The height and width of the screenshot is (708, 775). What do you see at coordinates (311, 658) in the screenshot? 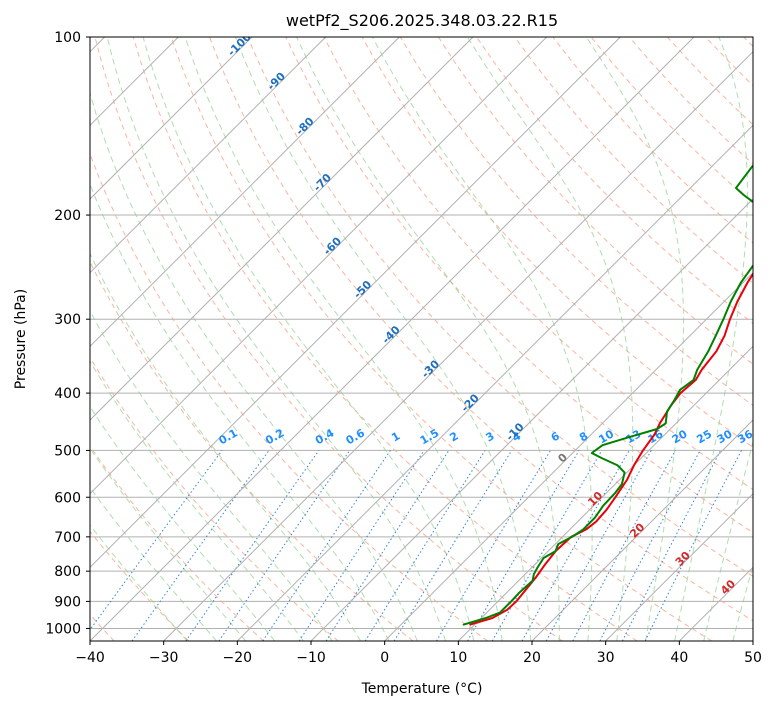
I see `x-tick-label: −10` at bounding box center [311, 658].